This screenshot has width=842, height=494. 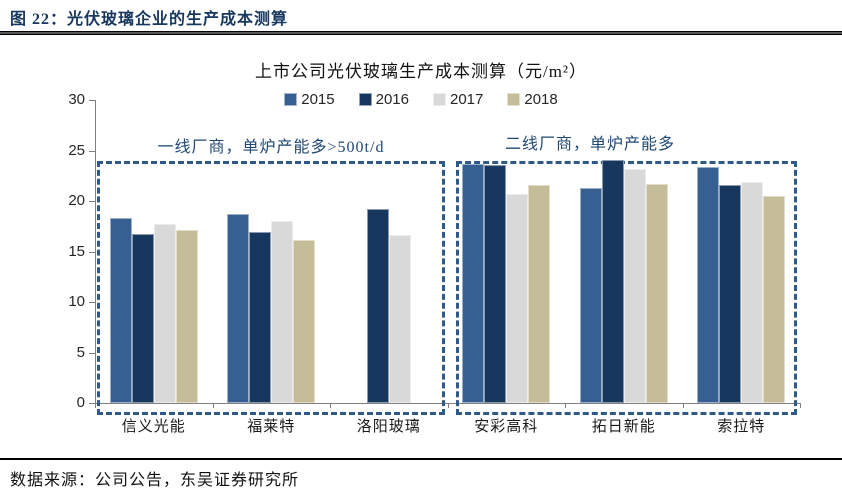 What do you see at coordinates (741, 427) in the screenshot?
I see `x-axis-label: 索拉特` at bounding box center [741, 427].